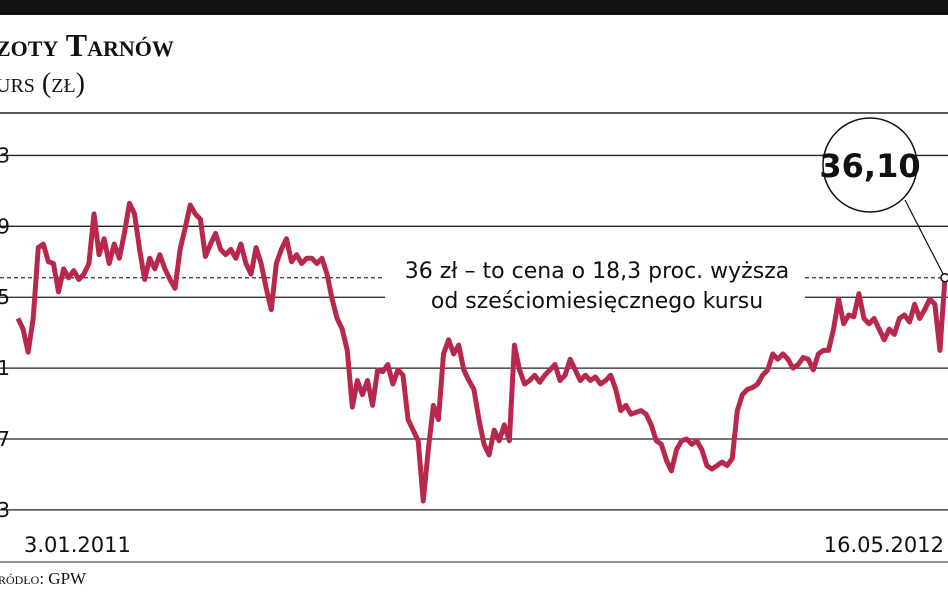  Describe the element at coordinates (884, 545) in the screenshot. I see `x-tick-label: 16.05.2012` at that location.